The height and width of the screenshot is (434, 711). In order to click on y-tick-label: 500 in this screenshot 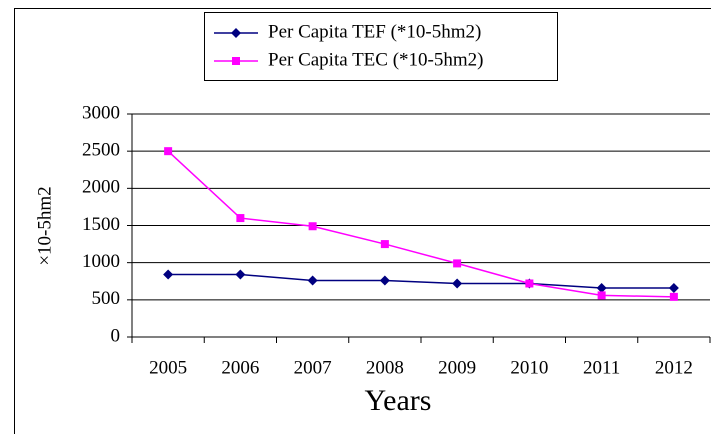, I will do `click(106, 298)`.